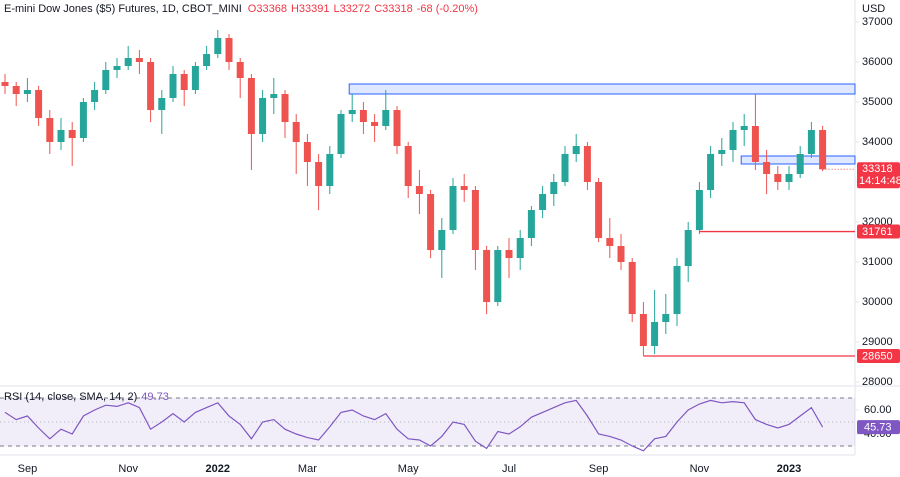  Describe the element at coordinates (878, 410) in the screenshot. I see `rsi-y-tick-label: 60.00` at that location.